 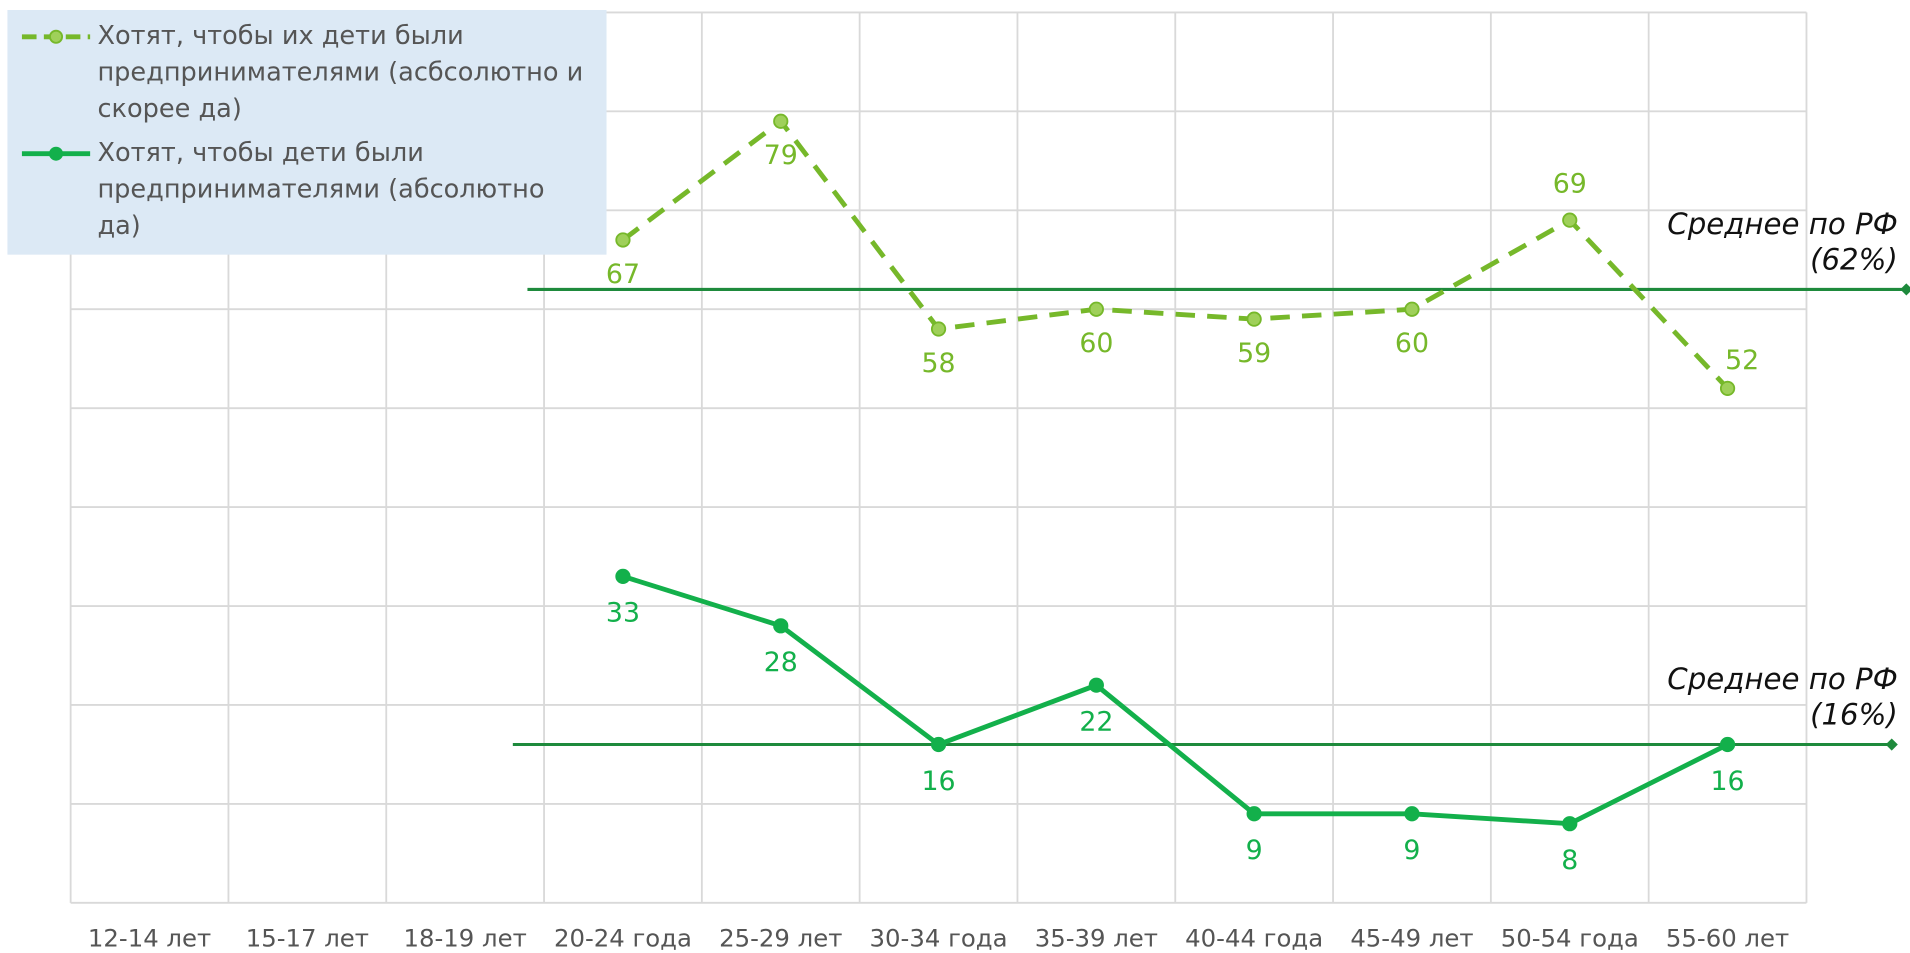 What do you see at coordinates (1254, 937) in the screenshot?
I see `x-tick-label: 40-44 года` at bounding box center [1254, 937].